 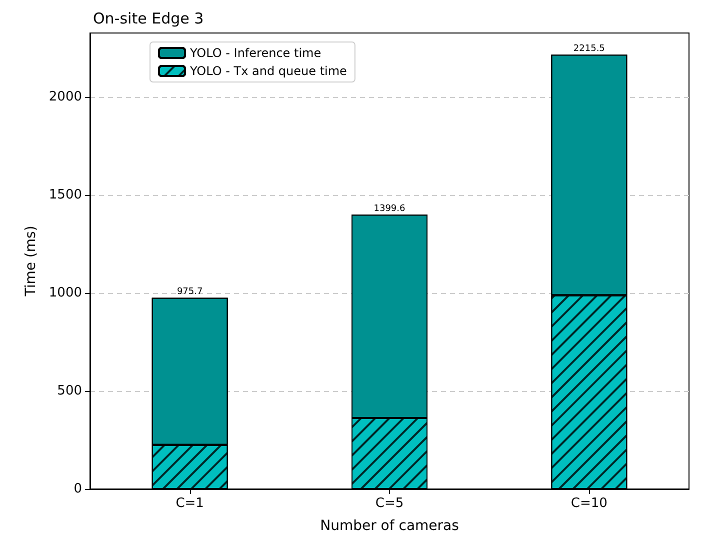 What do you see at coordinates (389, 503) in the screenshot?
I see `x-tick-label: C=5` at bounding box center [389, 503].